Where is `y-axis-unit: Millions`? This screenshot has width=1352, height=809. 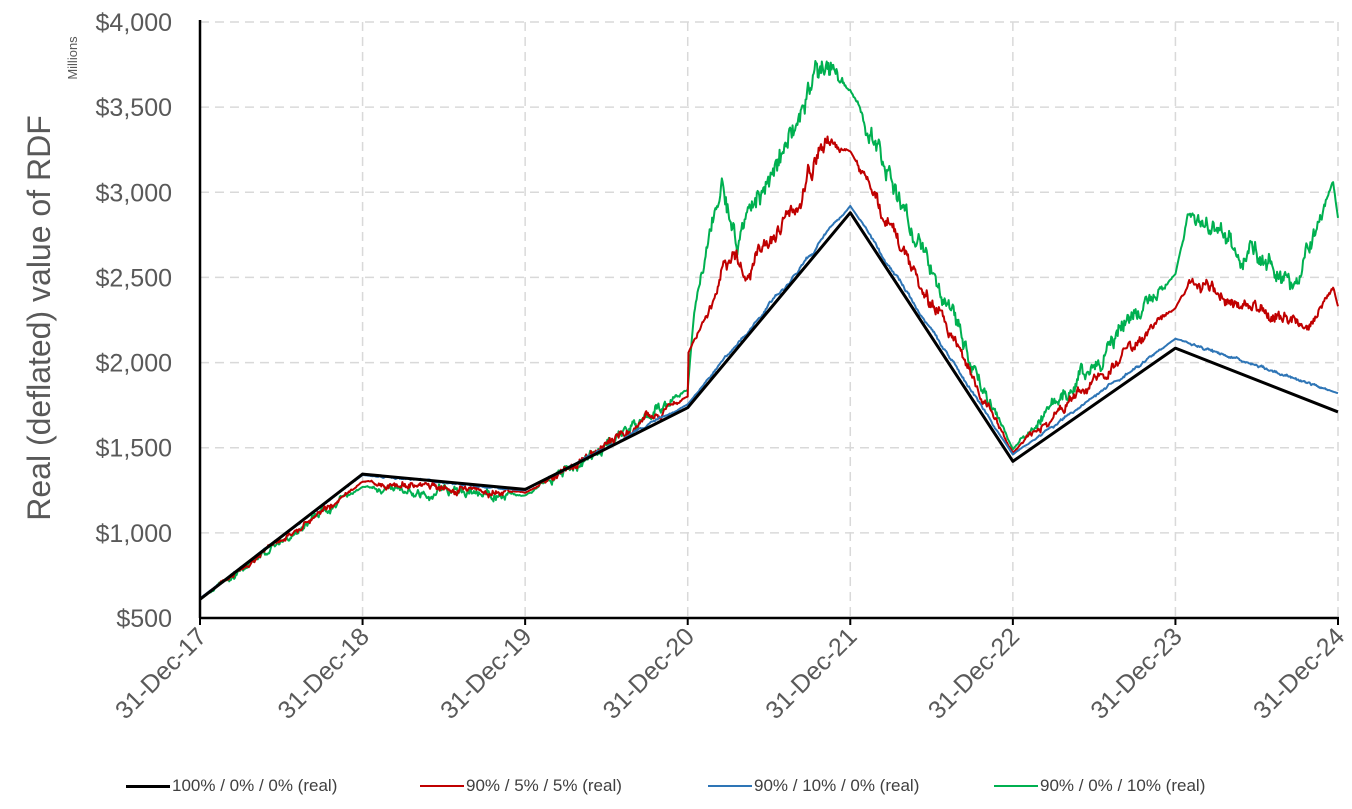 y-axis-unit: Millions is located at coordinates (72, 58).